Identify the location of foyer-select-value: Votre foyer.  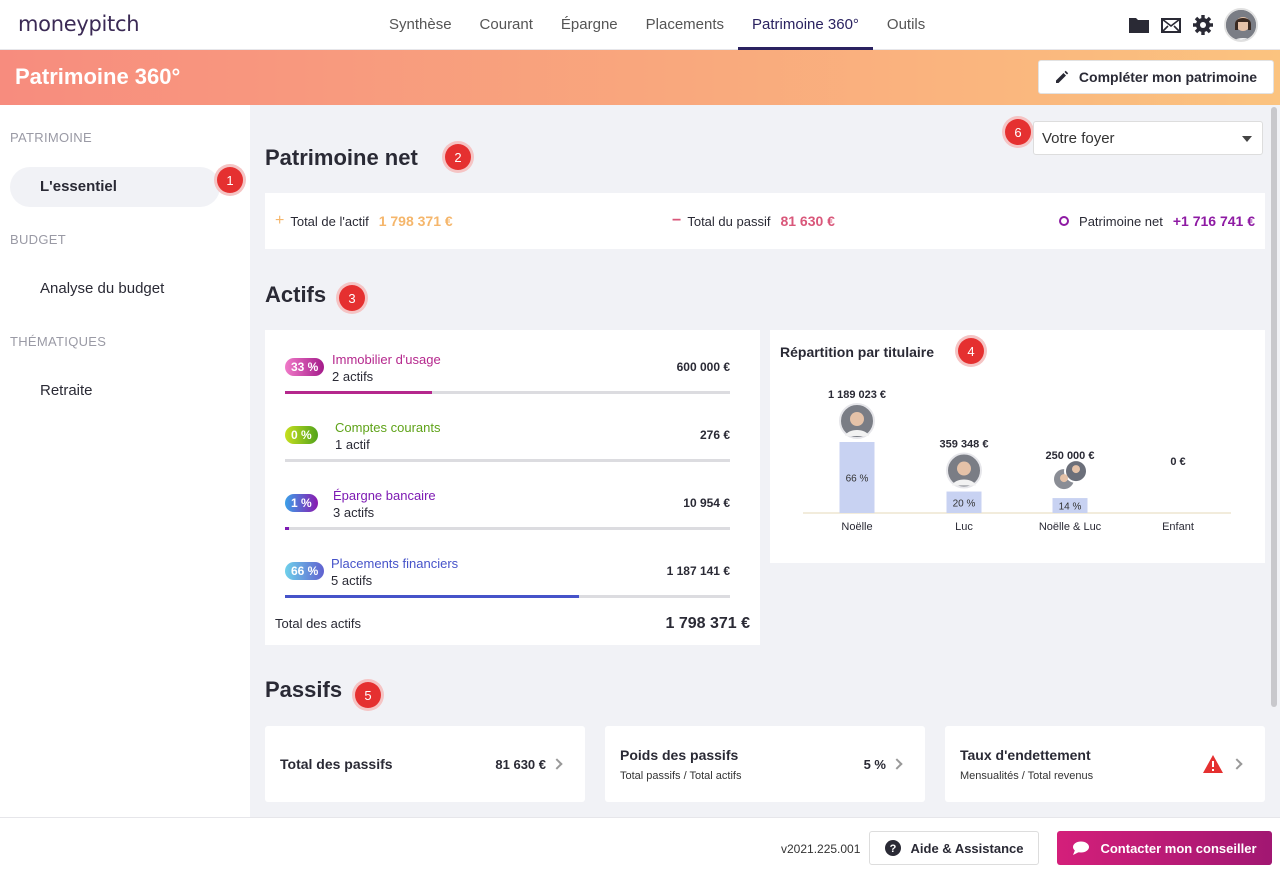
(1078, 138).